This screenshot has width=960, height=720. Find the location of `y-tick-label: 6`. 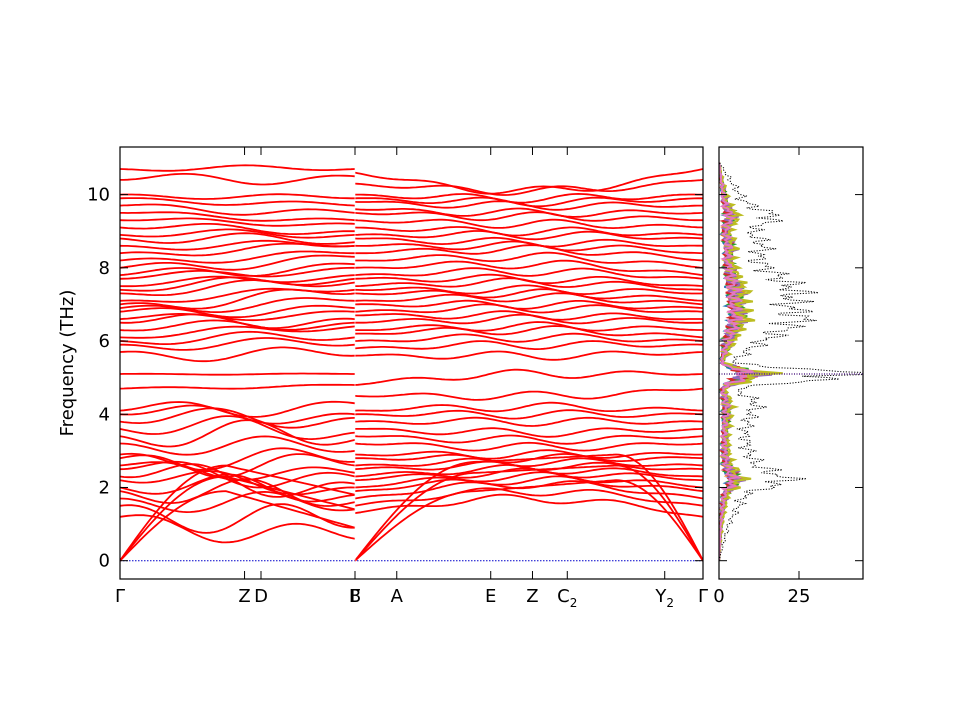

y-tick-label: 6 is located at coordinates (104, 341).